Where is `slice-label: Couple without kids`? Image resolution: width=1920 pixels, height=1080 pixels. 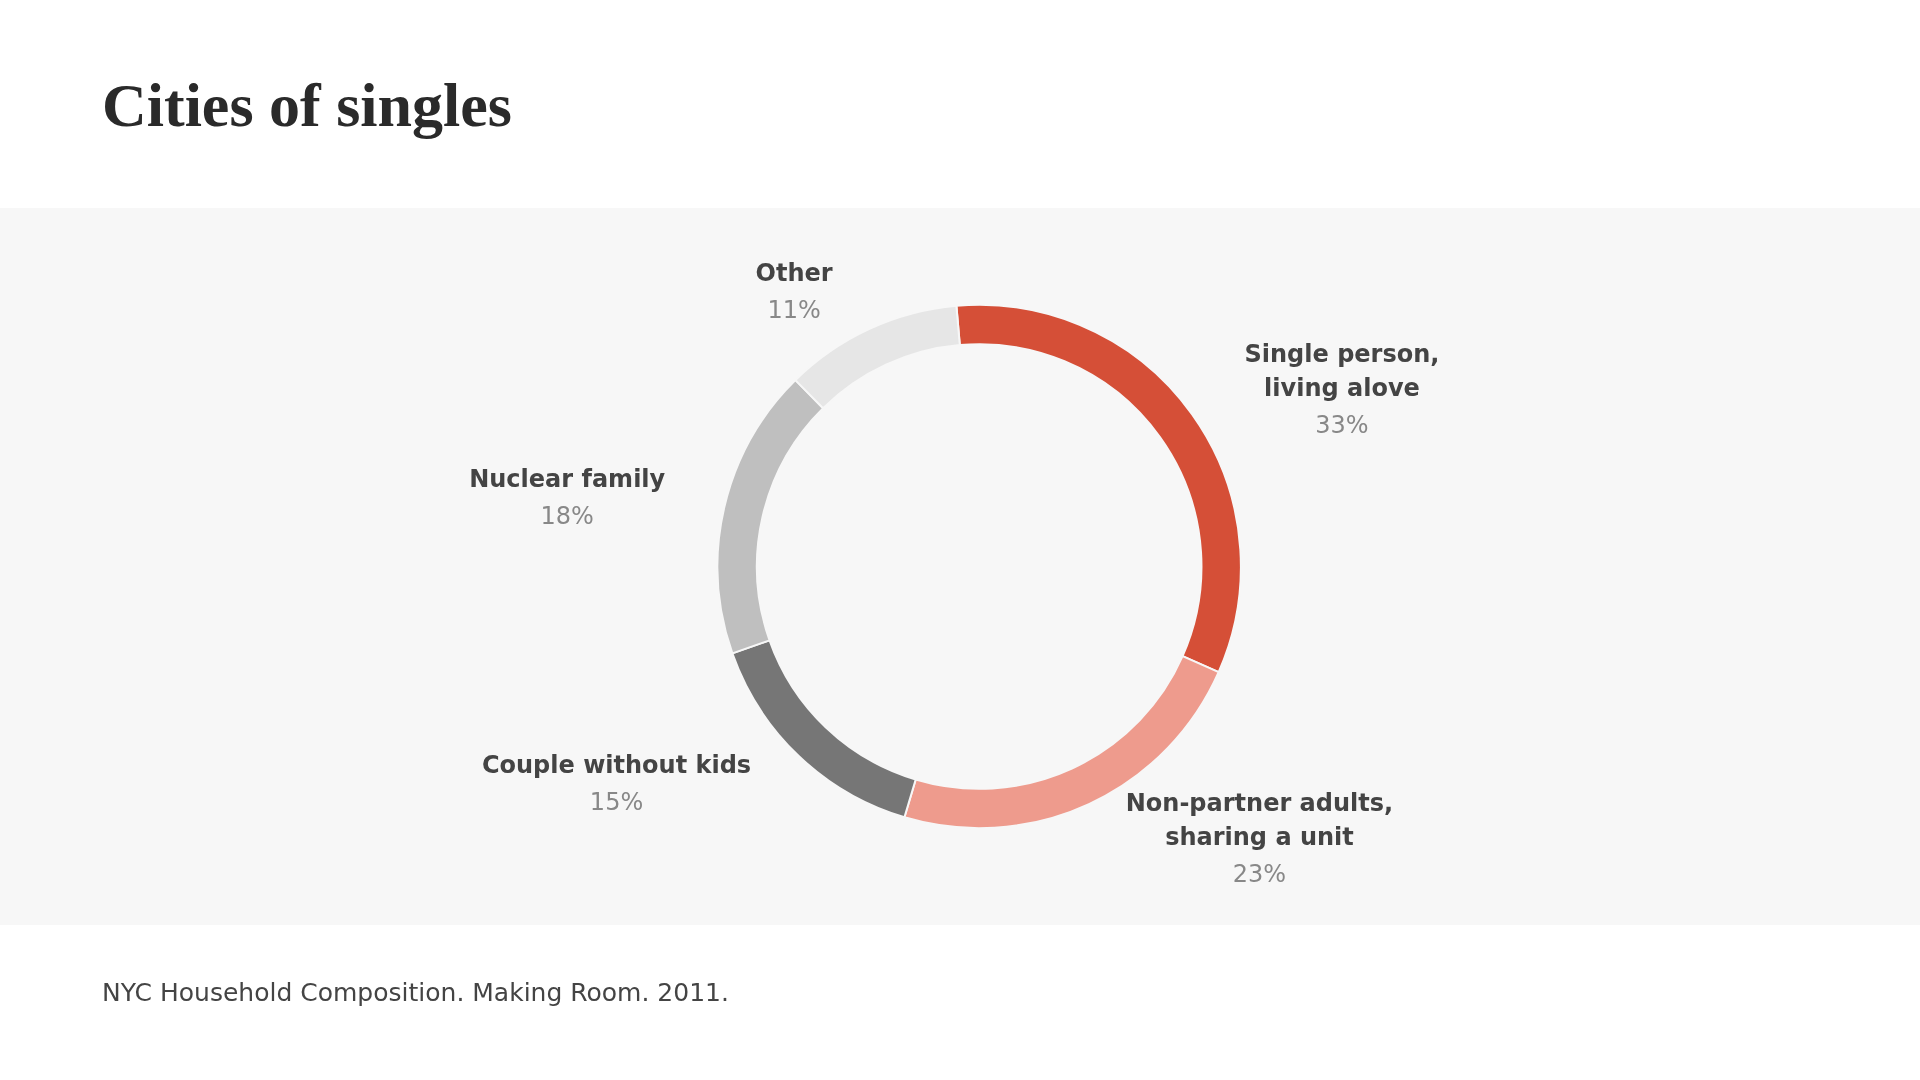
slice-label: Couple without kids is located at coordinates (616, 764).